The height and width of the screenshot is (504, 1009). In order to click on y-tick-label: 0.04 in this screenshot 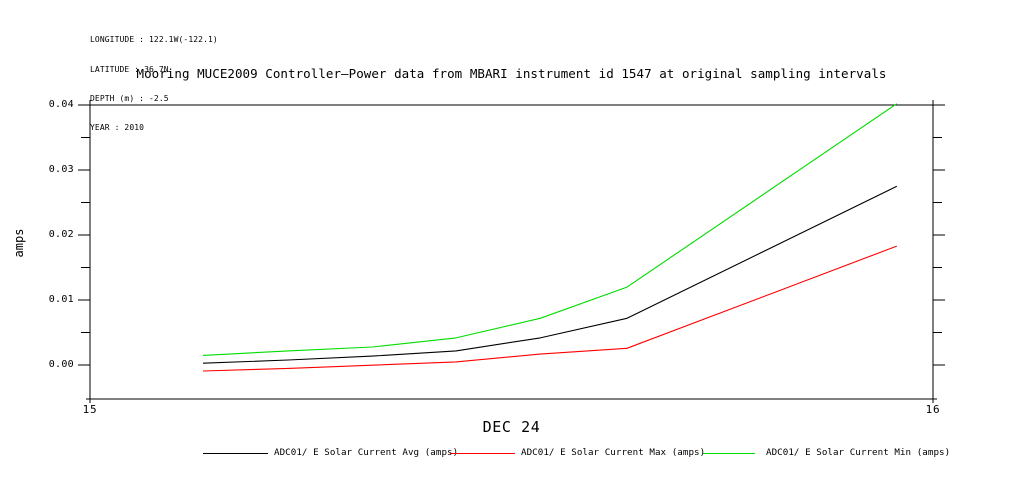, I will do `click(61, 104)`.